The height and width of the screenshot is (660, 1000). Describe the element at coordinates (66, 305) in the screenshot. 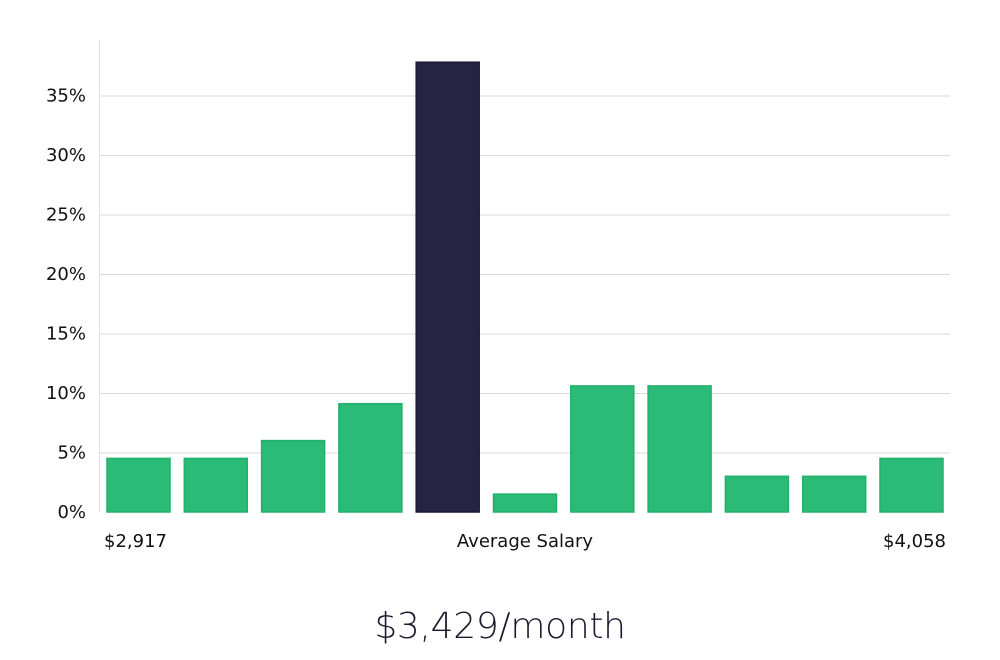

I see `y-tick-labels: 0% 5% 10% 15% 20% 25% 30% 35%` at that location.